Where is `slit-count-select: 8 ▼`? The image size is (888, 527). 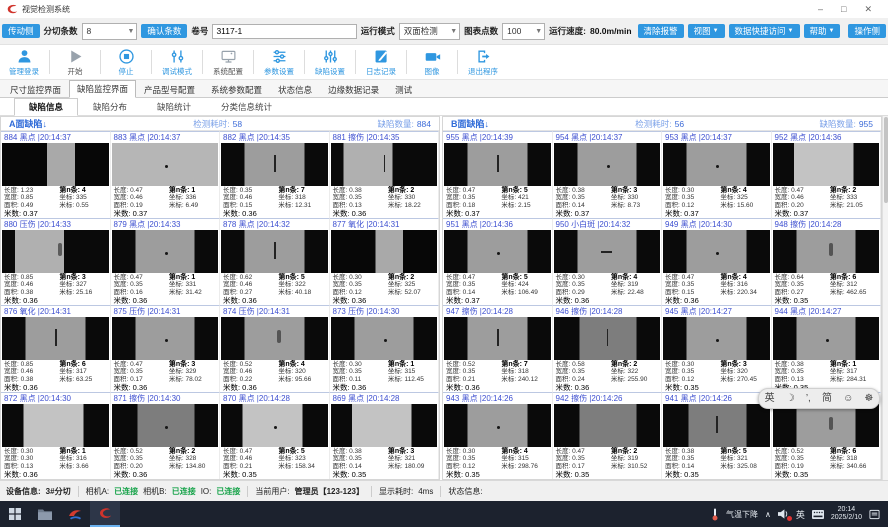 slit-count-select: 8 ▼ is located at coordinates (109, 31).